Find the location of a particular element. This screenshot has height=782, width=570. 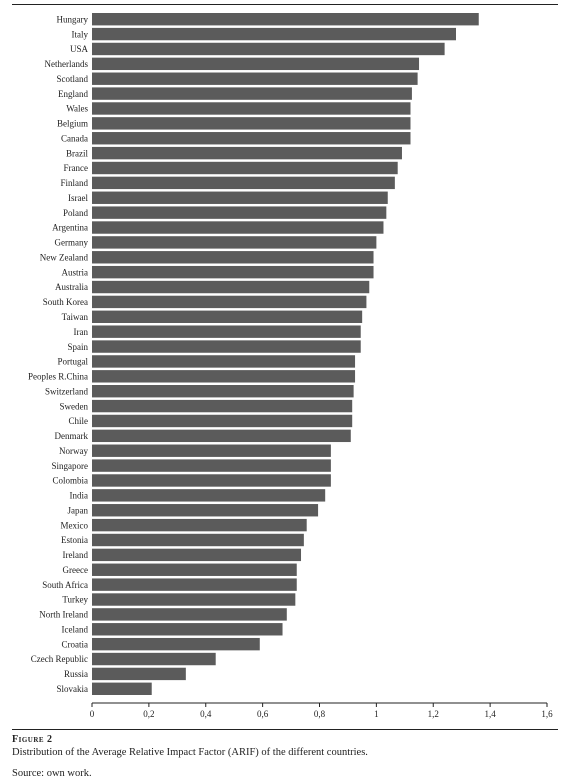

category-label: South Korea is located at coordinates (65, 302).